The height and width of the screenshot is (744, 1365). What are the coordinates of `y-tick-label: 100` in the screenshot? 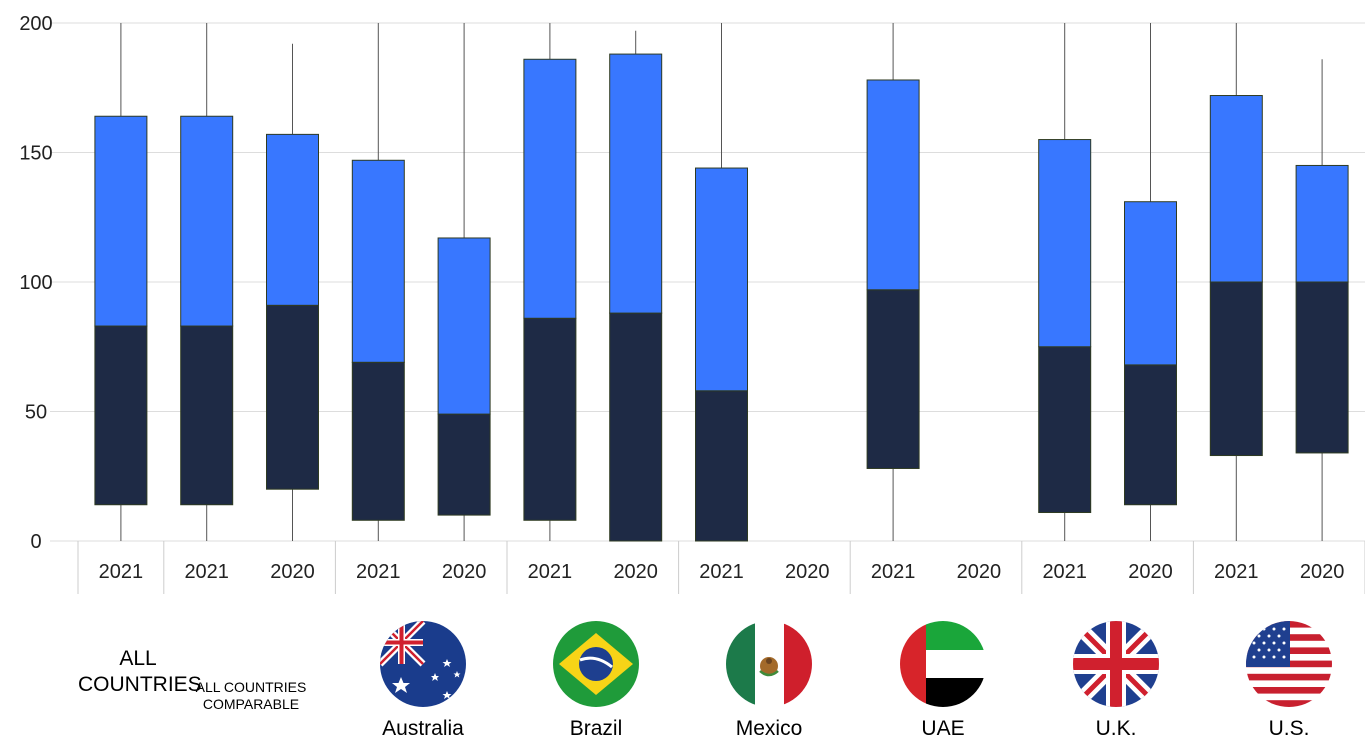 It's located at (35, 283).